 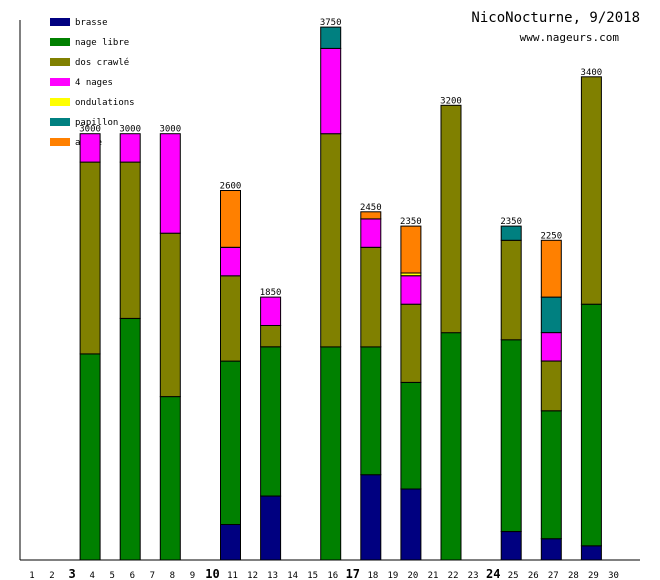 What do you see at coordinates (551, 315) in the screenshot?
I see `bar-26-papillon` at bounding box center [551, 315].